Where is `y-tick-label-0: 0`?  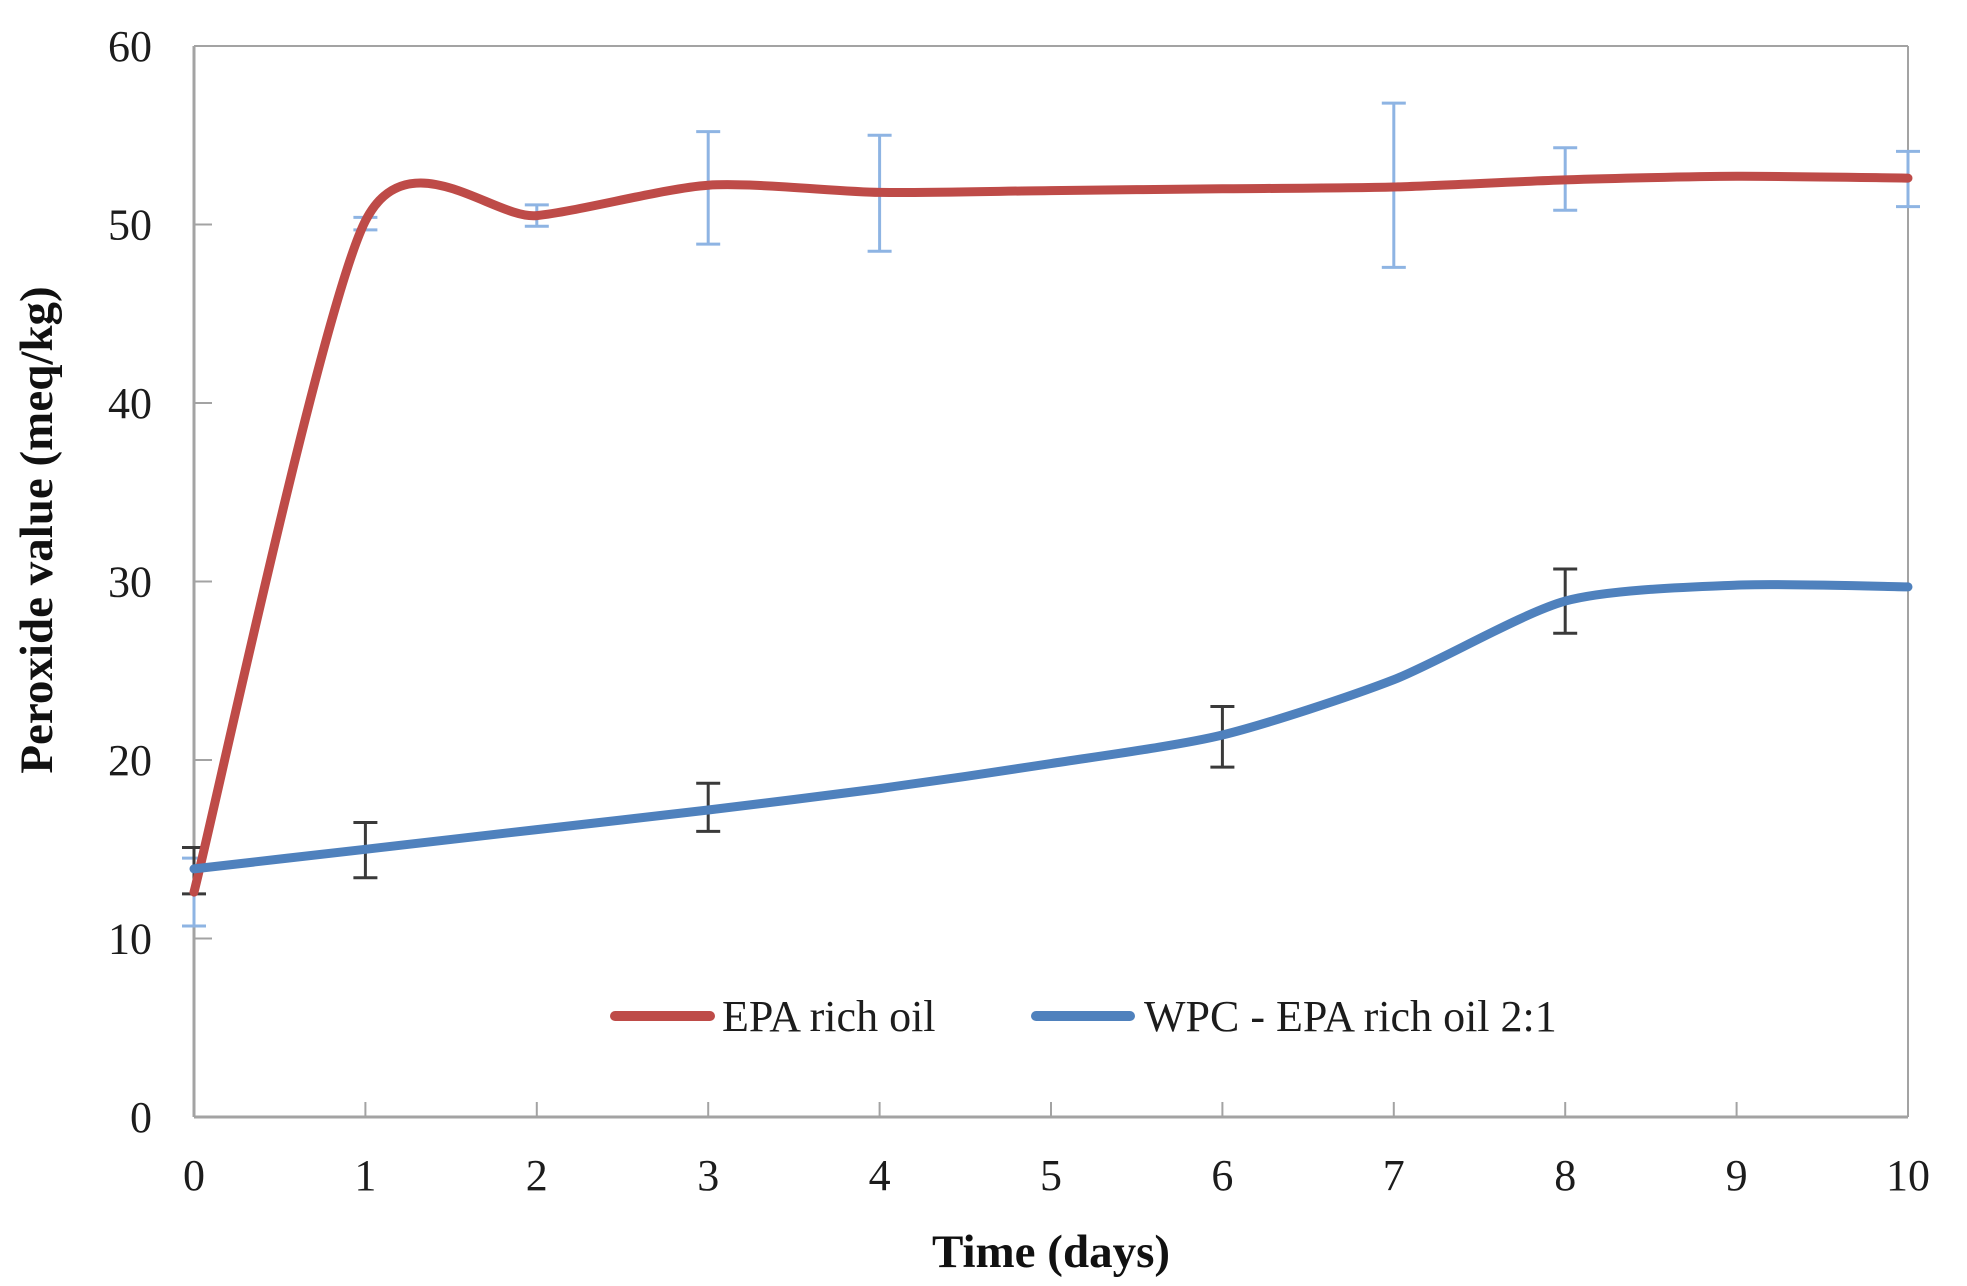 y-tick-label-0: 0 is located at coordinates (141, 1117).